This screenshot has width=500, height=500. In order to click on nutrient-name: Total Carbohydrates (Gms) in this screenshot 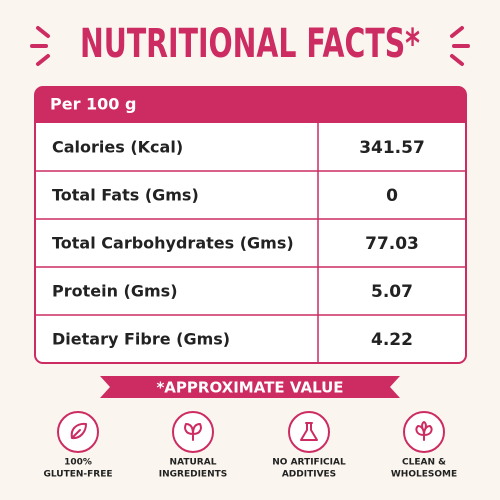, I will do `click(173, 243)`.